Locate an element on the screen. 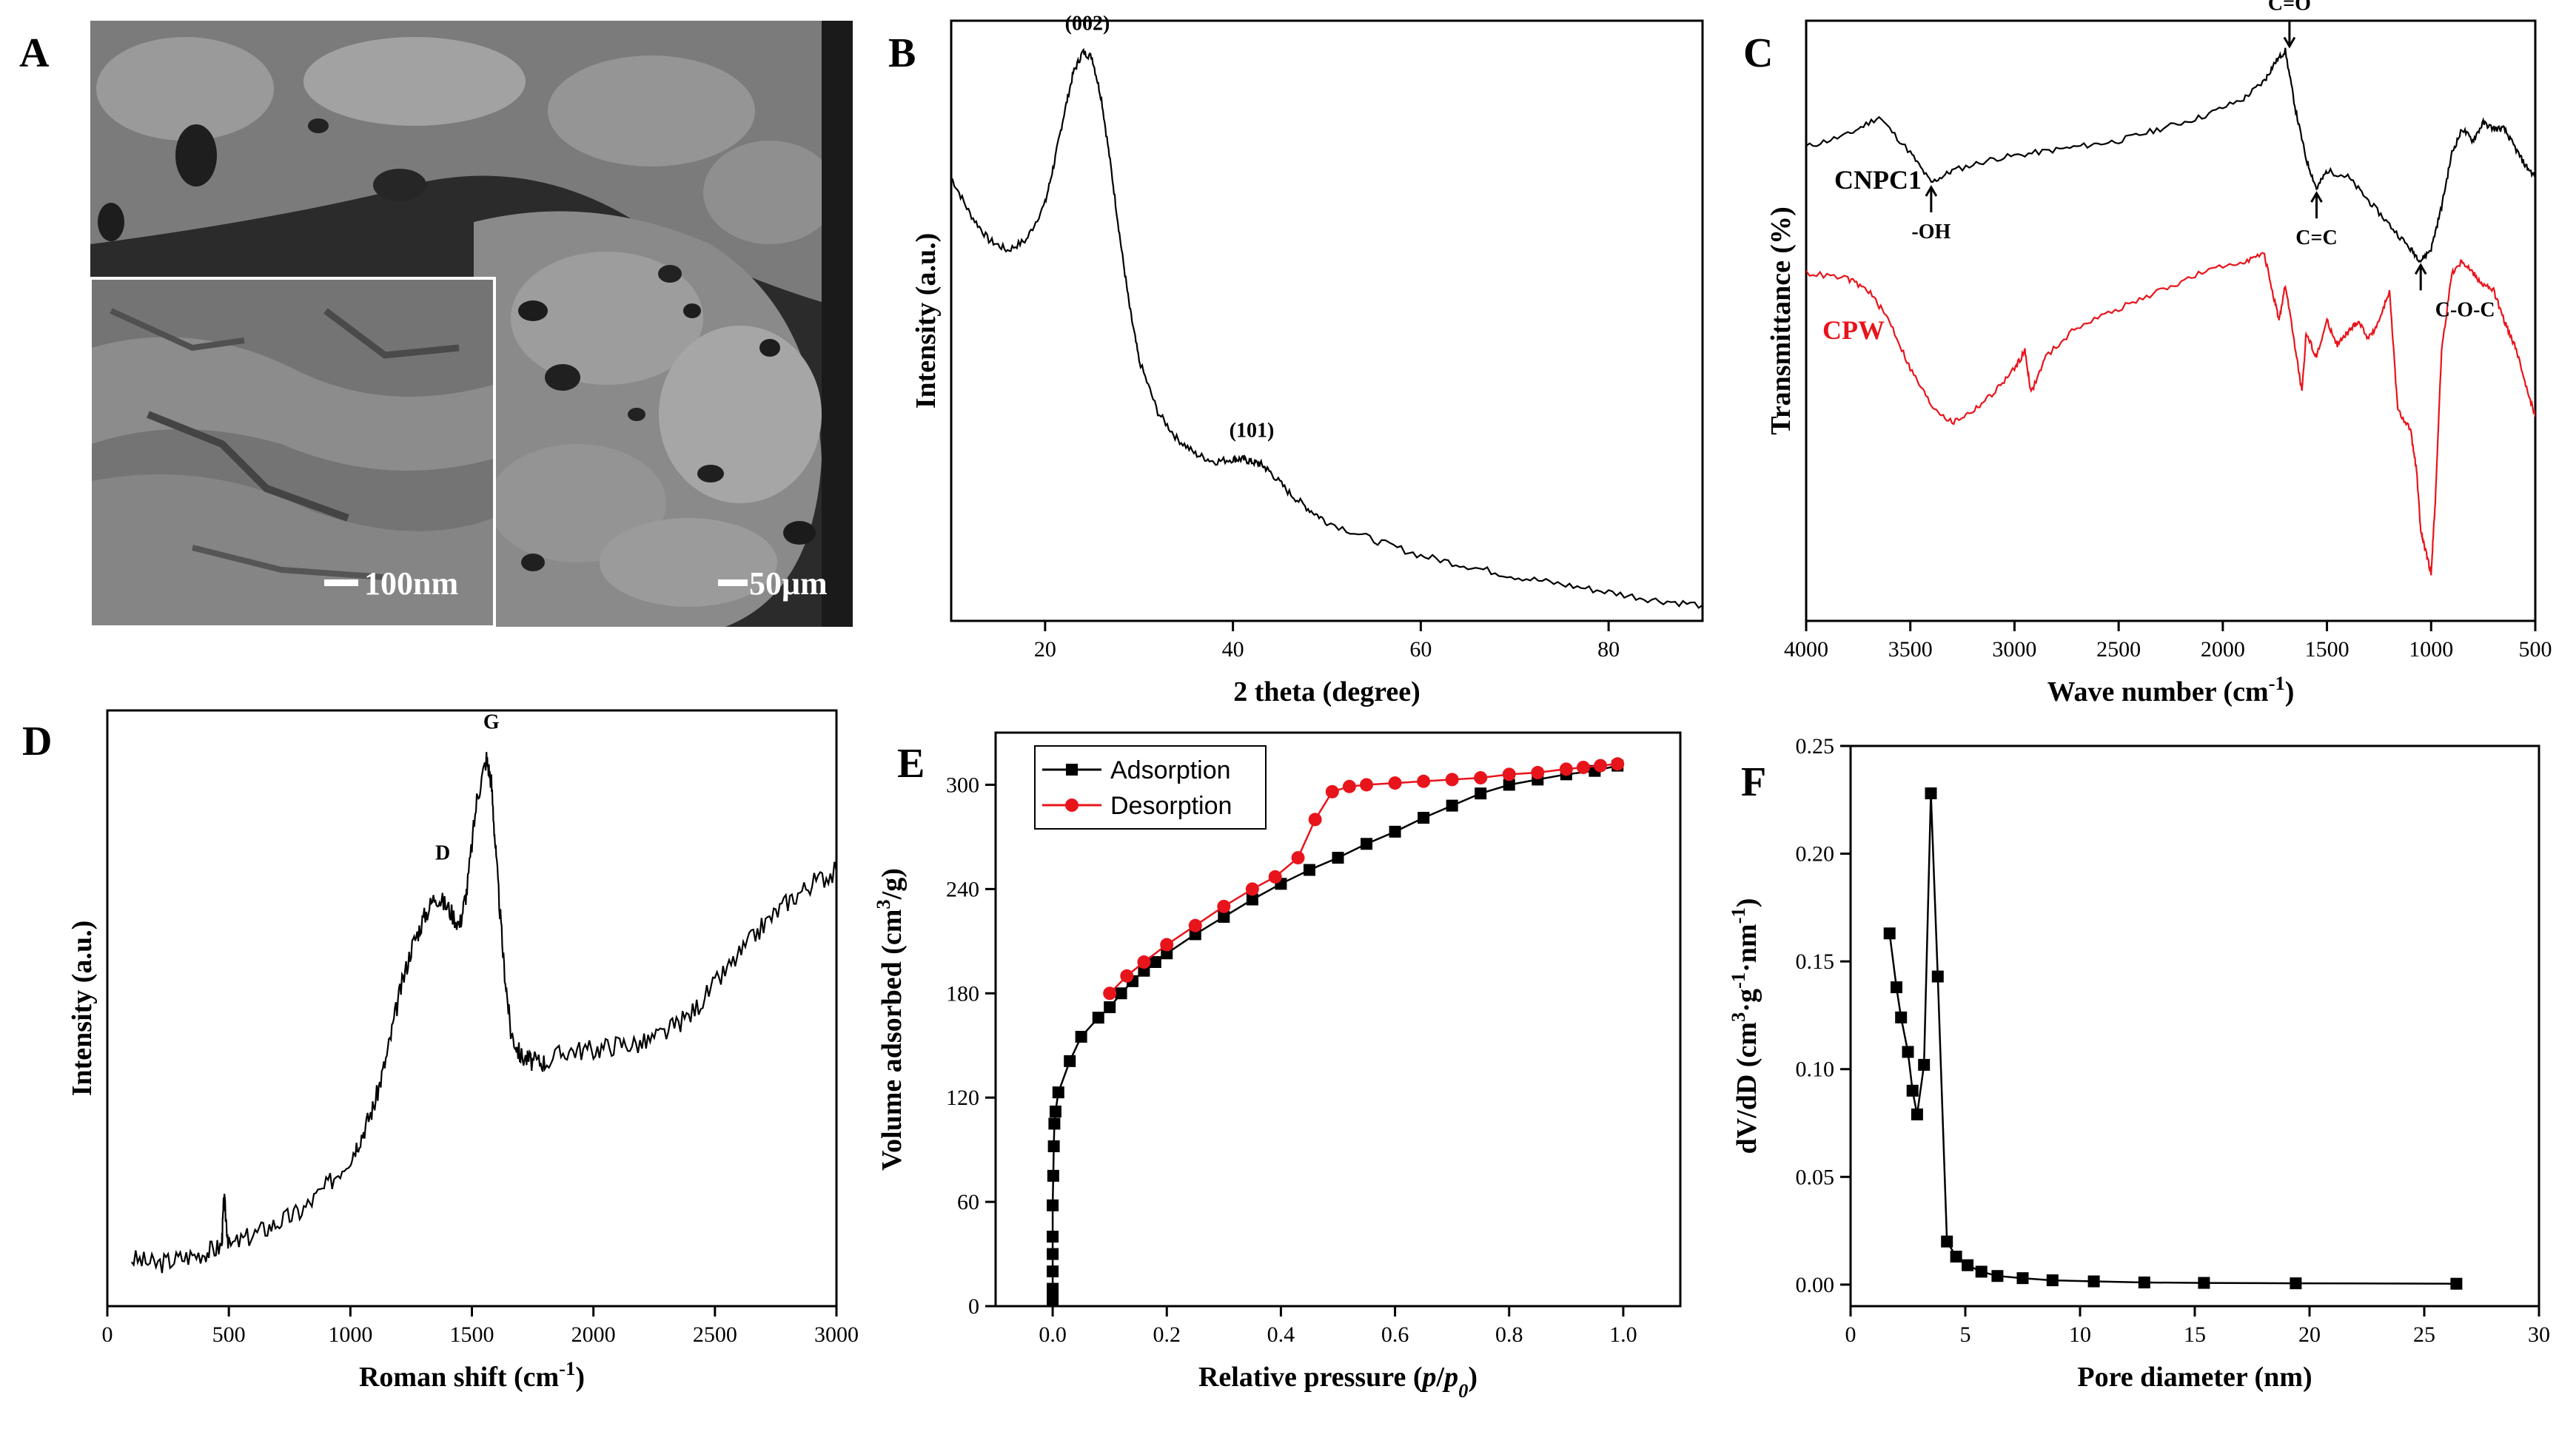  x-tick-label: 4000 is located at coordinates (1806, 649).